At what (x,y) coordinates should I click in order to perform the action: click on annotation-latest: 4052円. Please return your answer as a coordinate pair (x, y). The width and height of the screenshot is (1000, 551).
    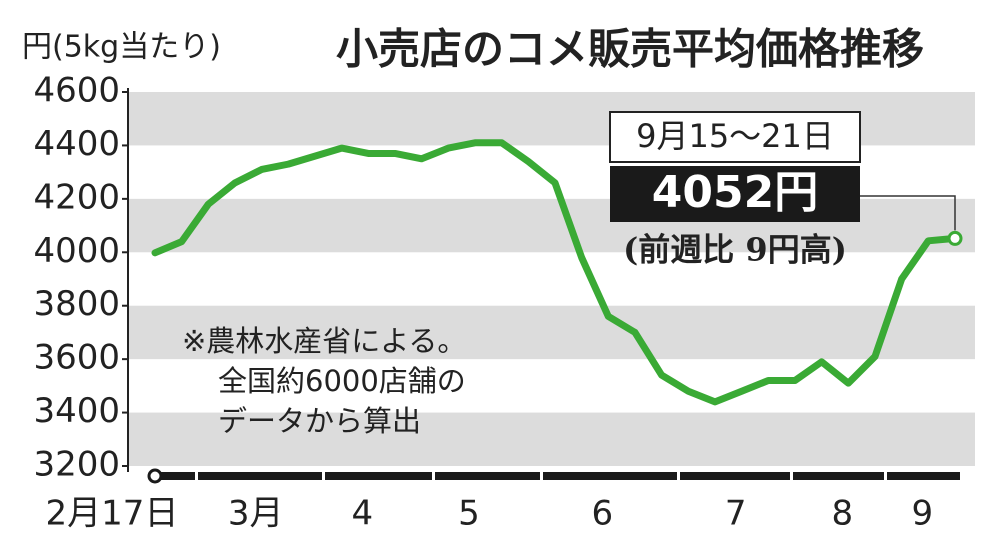
    Looking at the image, I should click on (735, 192).